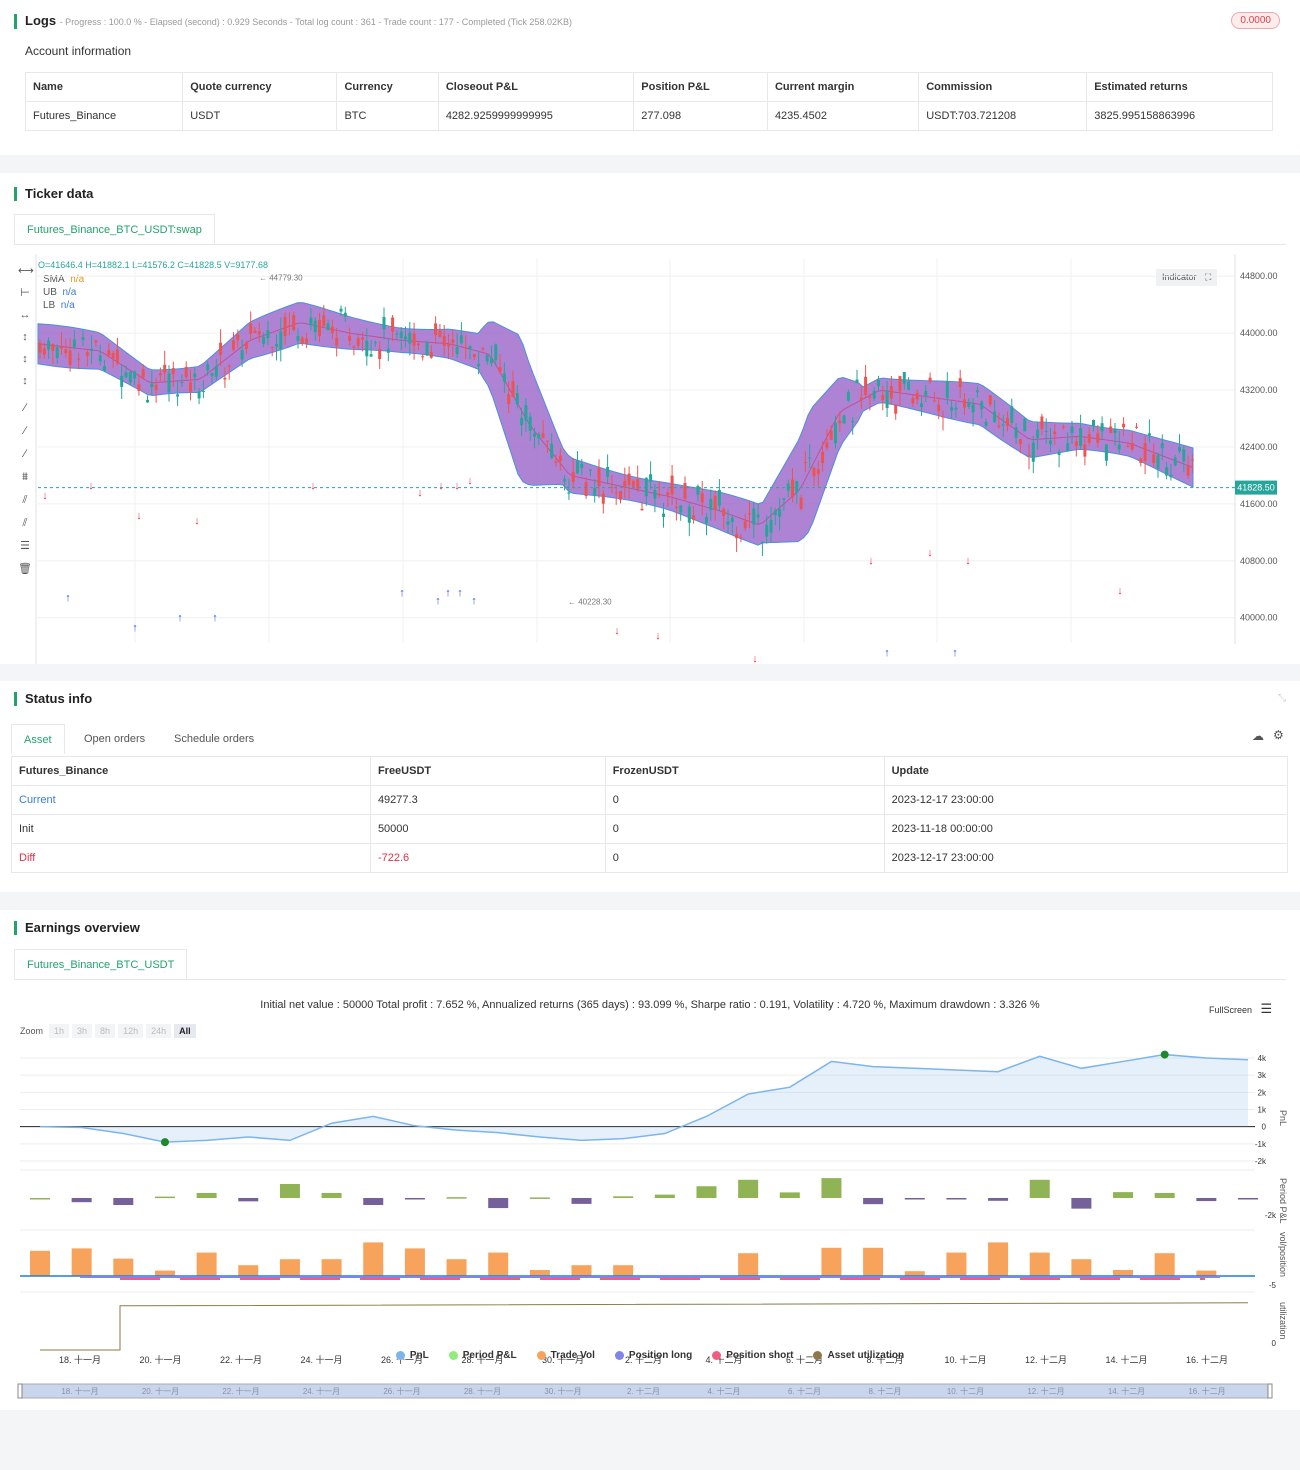 The image size is (1300, 1470). Describe the element at coordinates (653, 1355) in the screenshot. I see `legend-item: Position long` at that location.